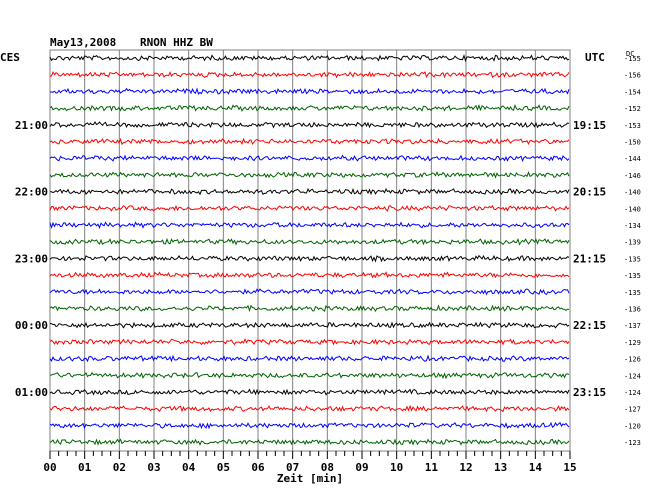 Image resolution: width=650 pixels, height=494 pixels. What do you see at coordinates (632, 310) in the screenshot?
I see `dc-value-label: -136` at bounding box center [632, 310].